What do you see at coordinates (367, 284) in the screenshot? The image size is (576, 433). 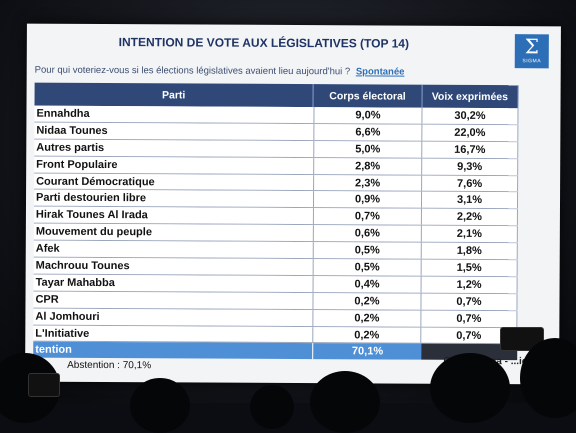 I see `corps-electoral-cell: 0,4%` at bounding box center [367, 284].